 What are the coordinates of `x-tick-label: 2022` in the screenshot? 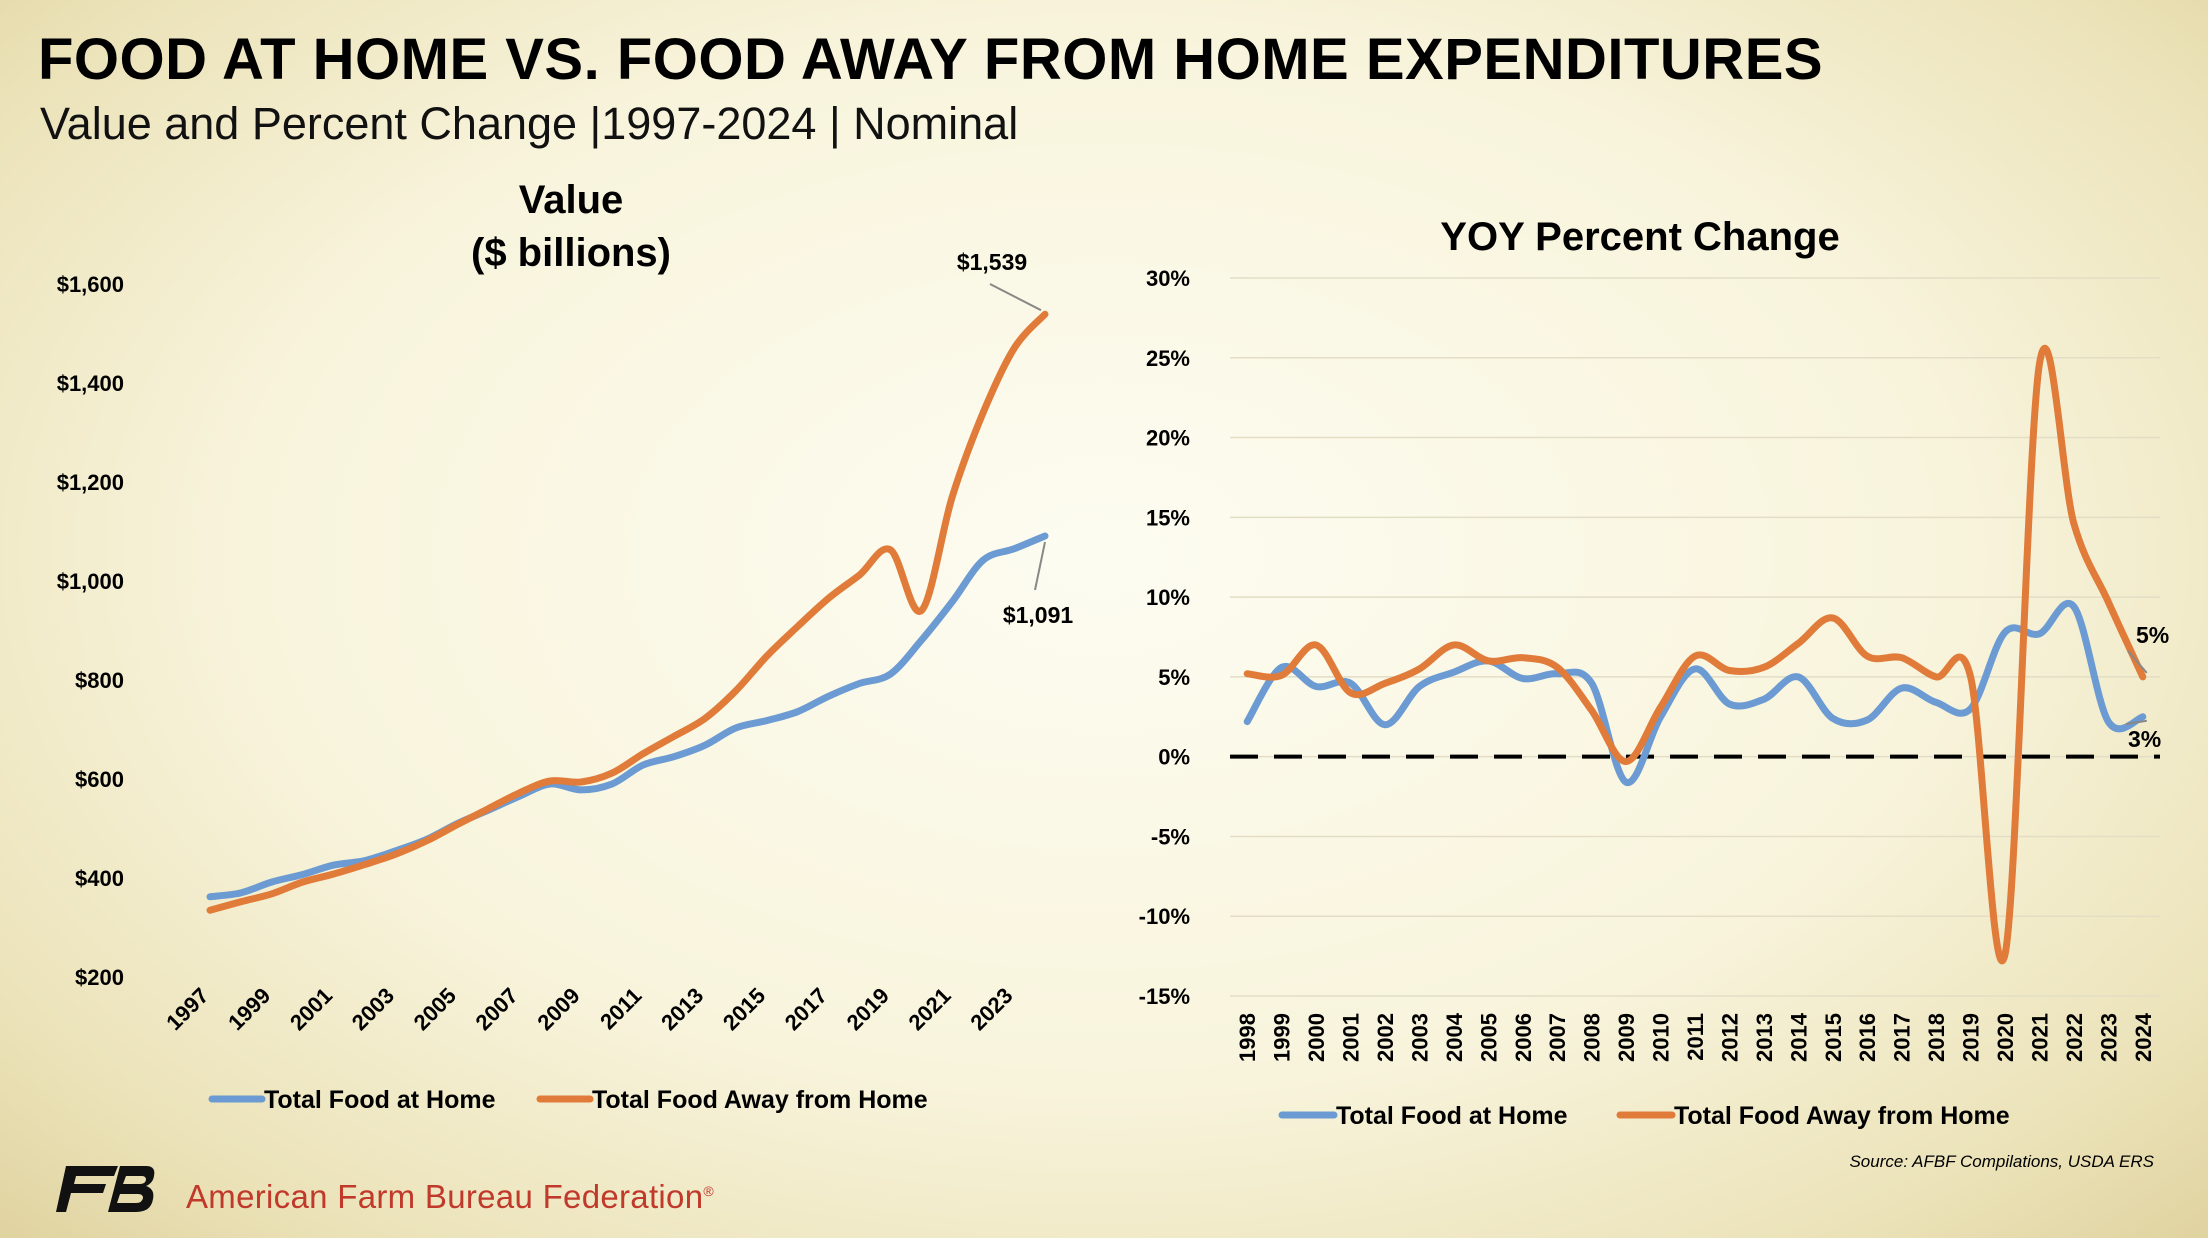 It's located at (2074, 1037).